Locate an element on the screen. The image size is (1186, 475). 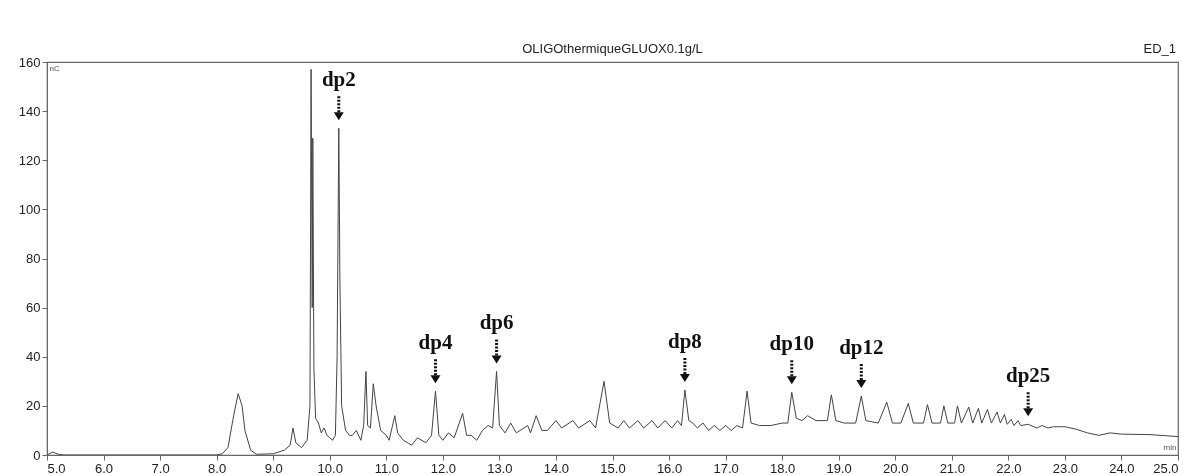
annotation: dp2 is located at coordinates (338, 79).